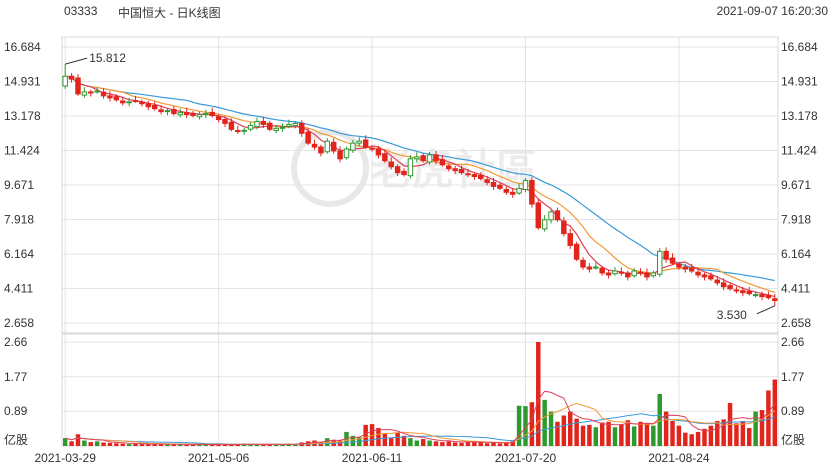 This screenshot has width=840, height=470. What do you see at coordinates (16, 342) in the screenshot?
I see `volume-tick-left: 2.66` at bounding box center [16, 342].